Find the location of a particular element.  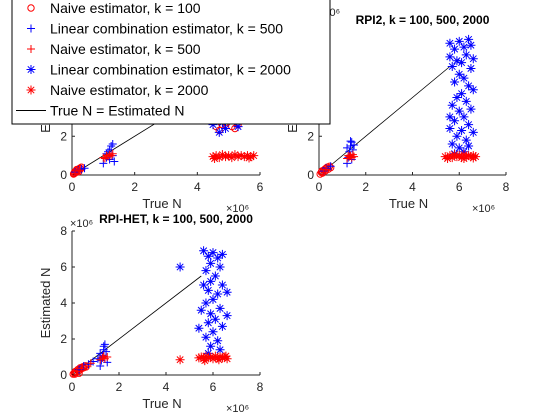

legend-label: Naive estimator, k = 500 is located at coordinates (125, 49).